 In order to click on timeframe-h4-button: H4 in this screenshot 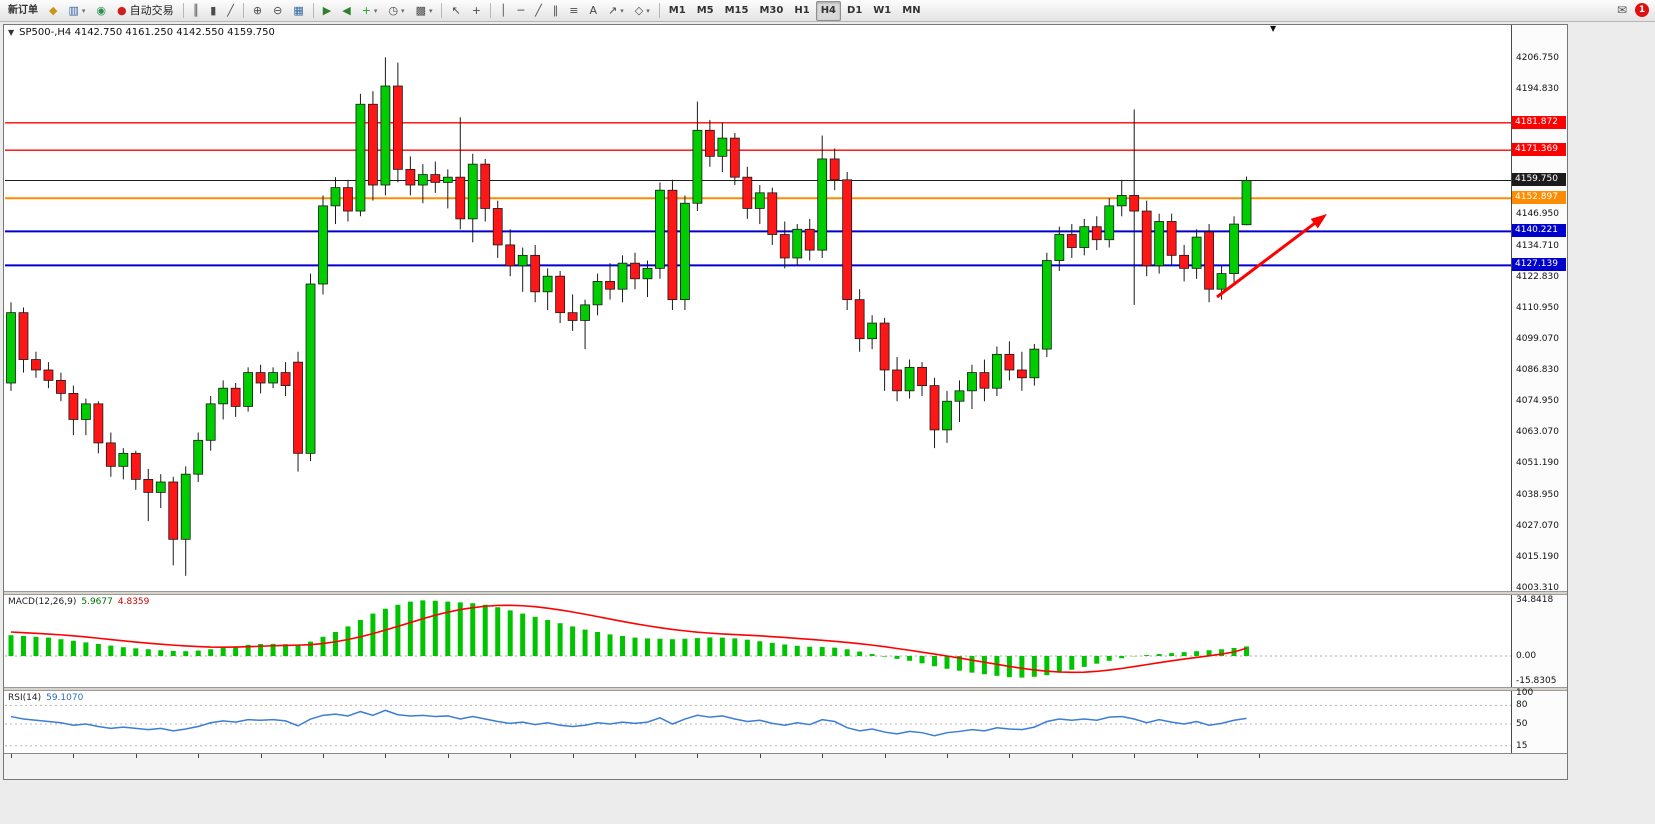, I will do `click(828, 10)`.